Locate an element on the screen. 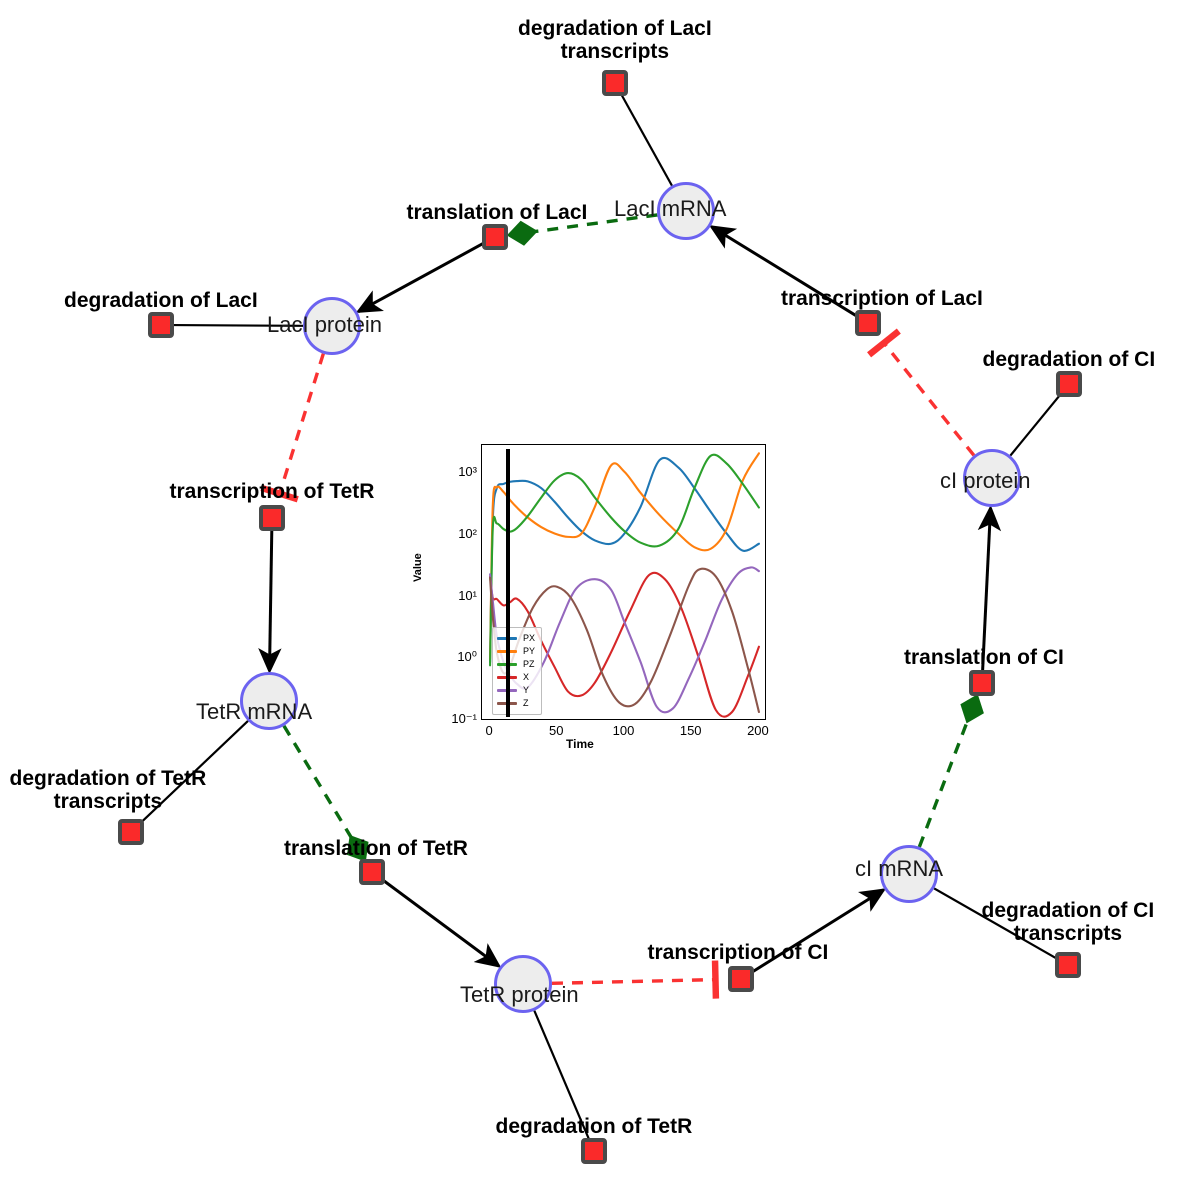 The height and width of the screenshot is (1200, 1189). reaction-node-translation_tetR is located at coordinates (372, 872).